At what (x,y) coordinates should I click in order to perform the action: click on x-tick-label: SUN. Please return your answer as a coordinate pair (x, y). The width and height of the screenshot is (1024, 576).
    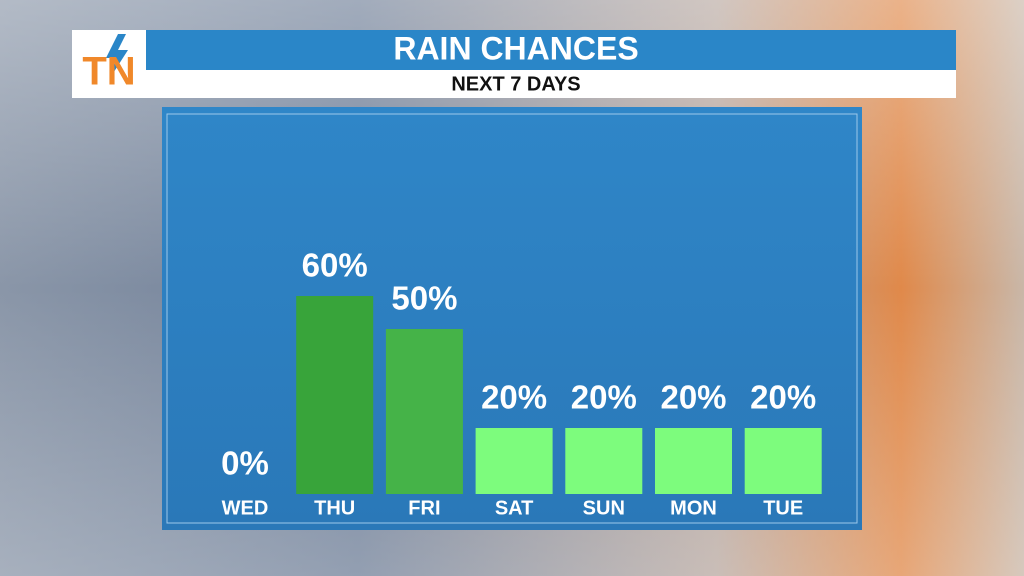
    Looking at the image, I should click on (604, 508).